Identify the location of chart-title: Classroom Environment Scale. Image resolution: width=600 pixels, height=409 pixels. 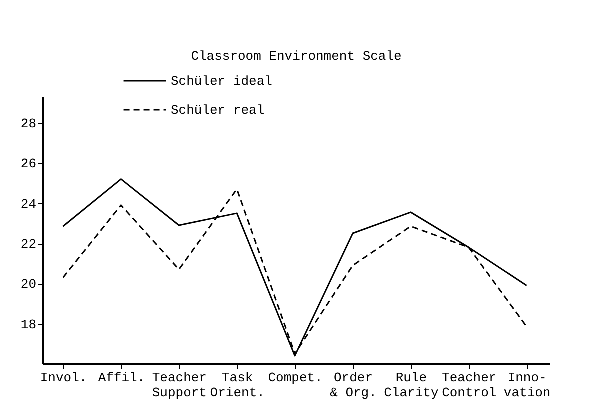
(296, 56).